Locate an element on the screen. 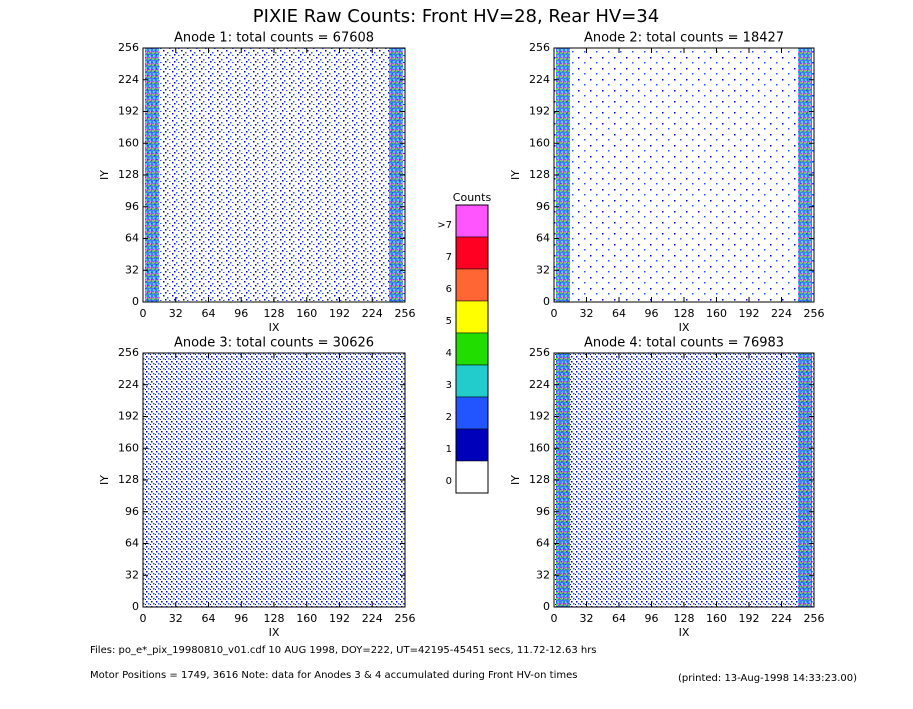 The height and width of the screenshot is (709, 913). panel-title: Anode 4: total counts = 76983 is located at coordinates (684, 343).